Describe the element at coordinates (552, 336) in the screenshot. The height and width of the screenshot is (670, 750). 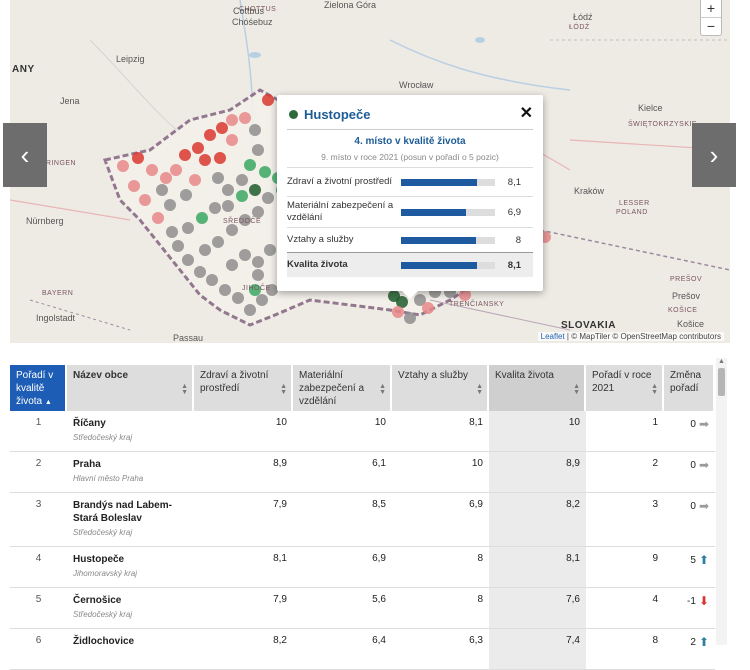
I see `leaflet-link: Leaflet` at that location.